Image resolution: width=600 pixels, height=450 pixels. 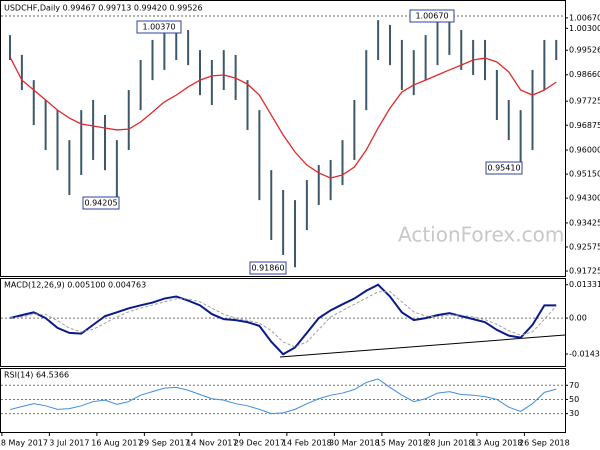 I want to click on annotation: 1.00670, so click(x=431, y=16).